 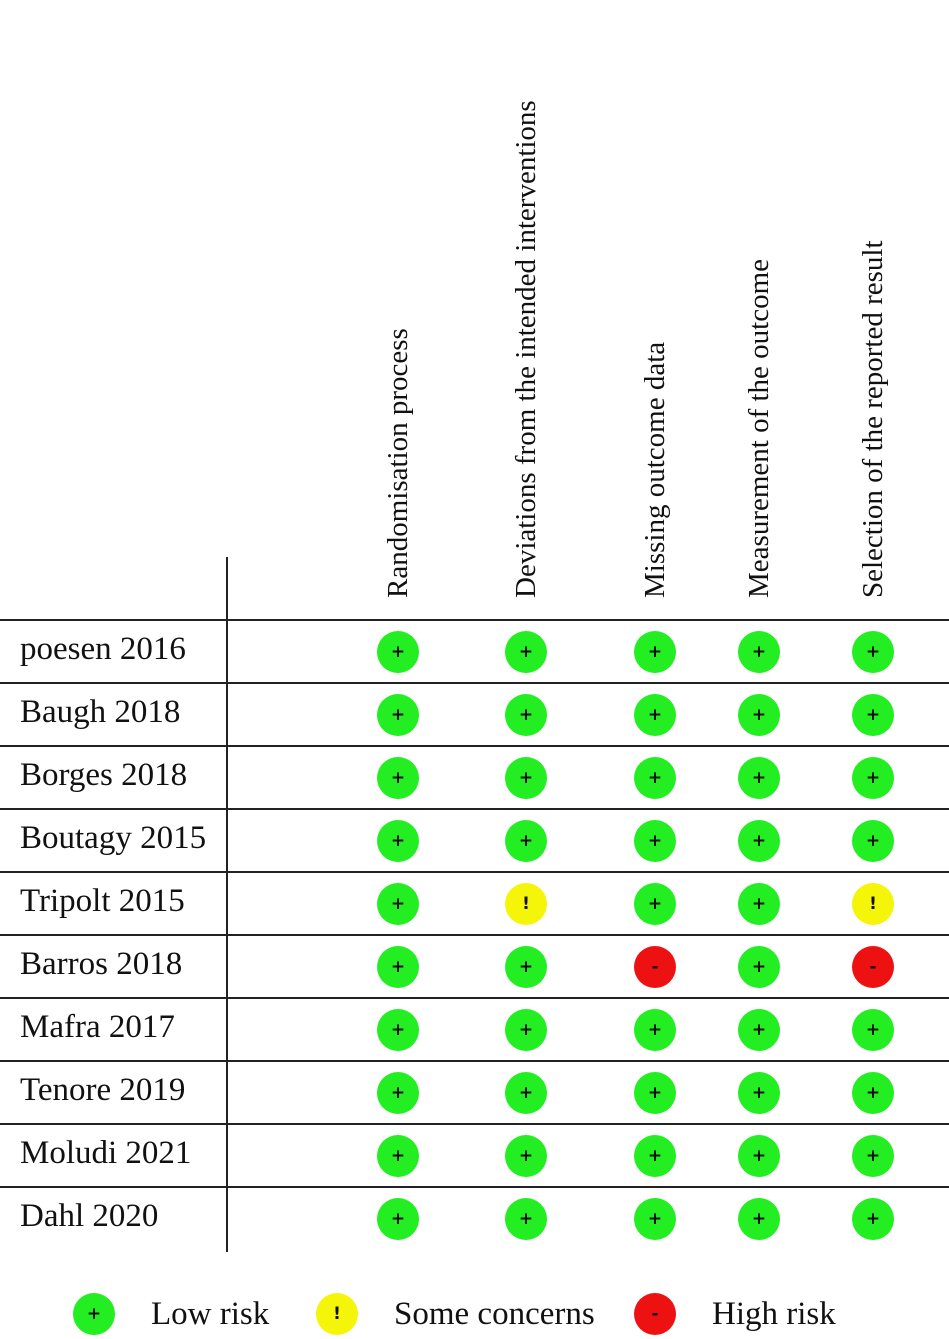 I want to click on legend-item-some: ! Some concerns, so click(x=455, y=1314).